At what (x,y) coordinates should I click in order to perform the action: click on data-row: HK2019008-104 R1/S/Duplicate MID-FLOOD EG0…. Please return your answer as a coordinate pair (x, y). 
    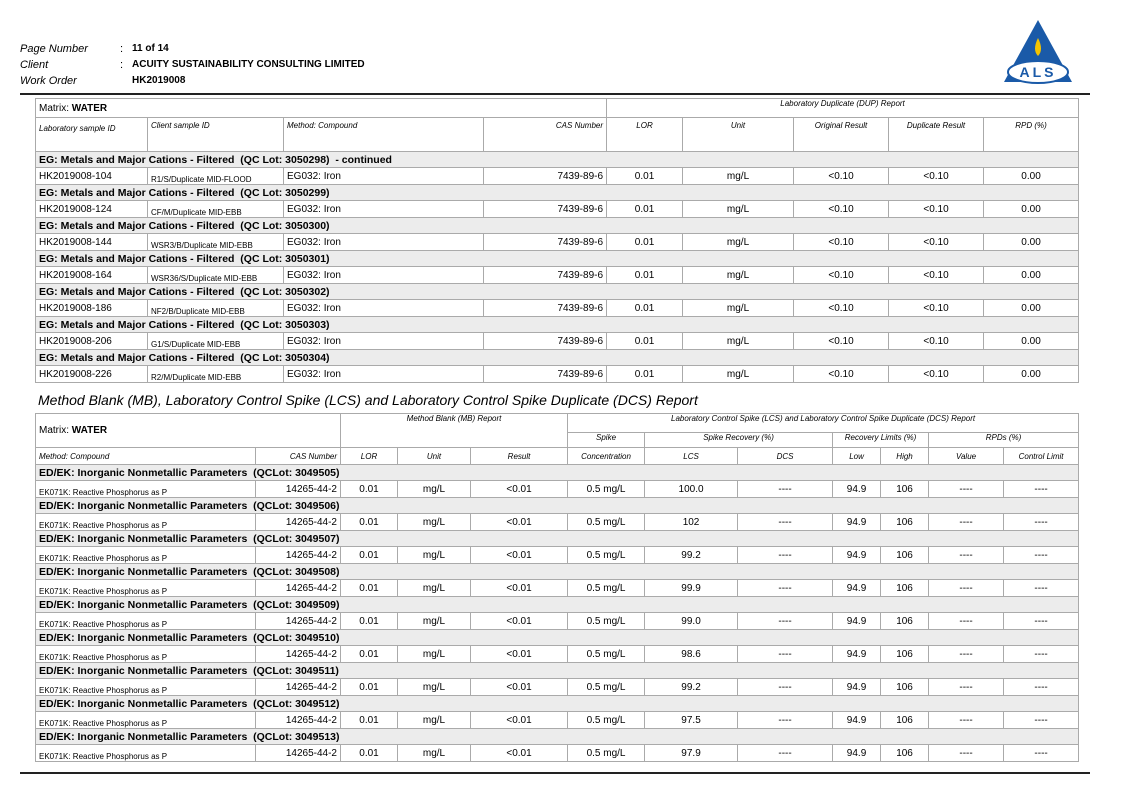
    Looking at the image, I should click on (557, 176).